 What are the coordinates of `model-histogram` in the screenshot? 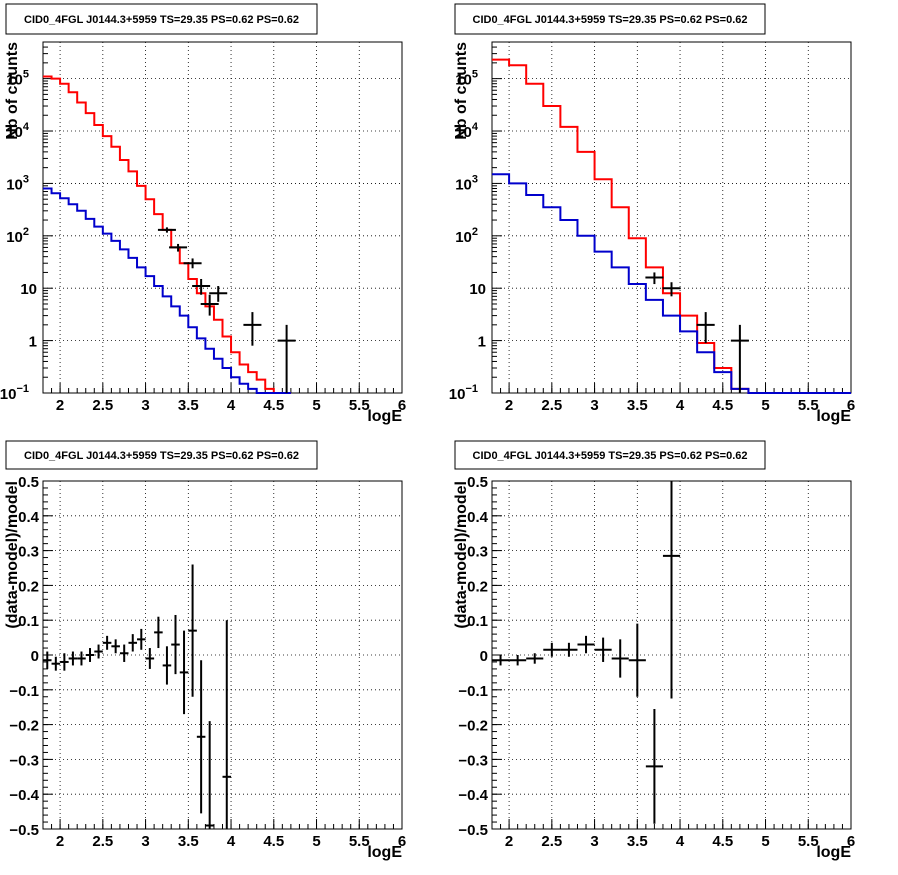 It's located at (167, 234).